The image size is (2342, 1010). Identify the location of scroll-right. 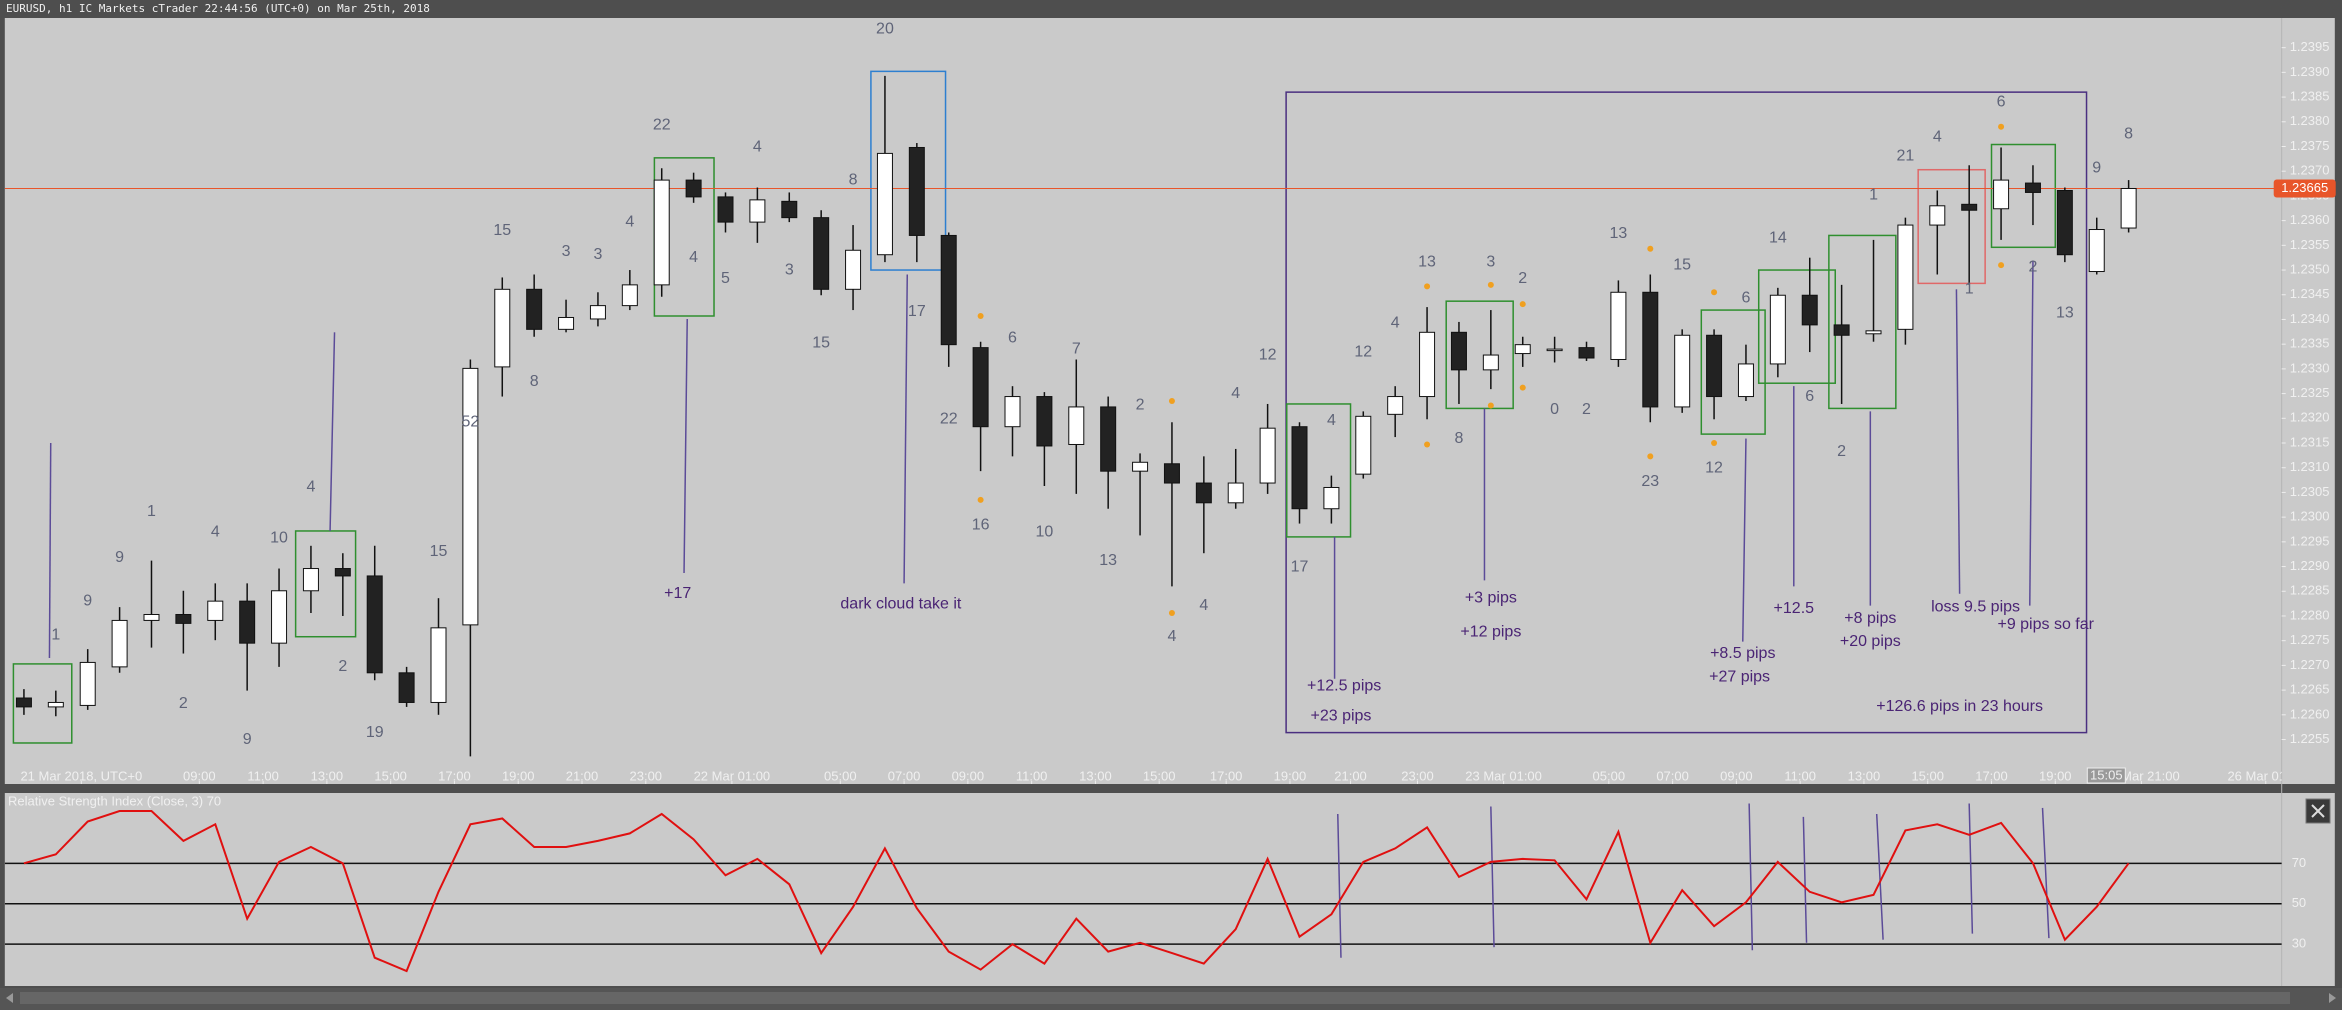
(2332, 998).